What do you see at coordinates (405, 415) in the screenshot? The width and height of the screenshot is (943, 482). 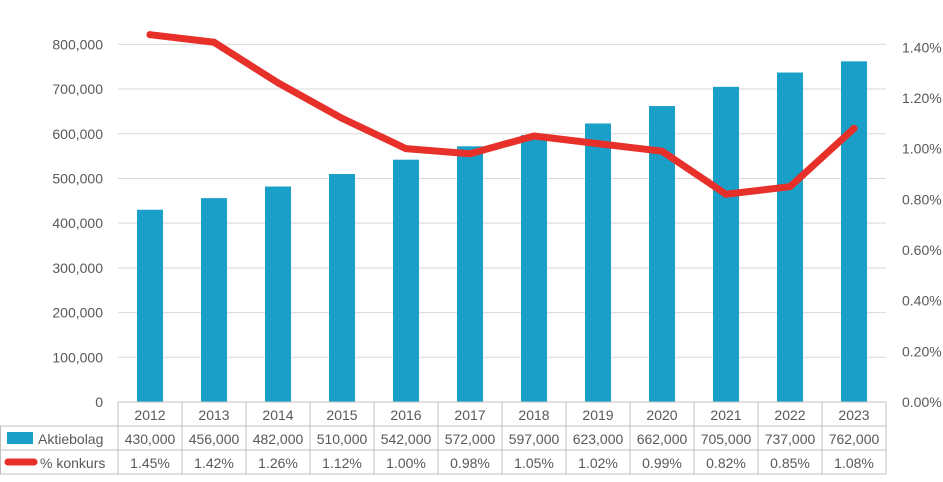 I see `category-label: 2016` at bounding box center [405, 415].